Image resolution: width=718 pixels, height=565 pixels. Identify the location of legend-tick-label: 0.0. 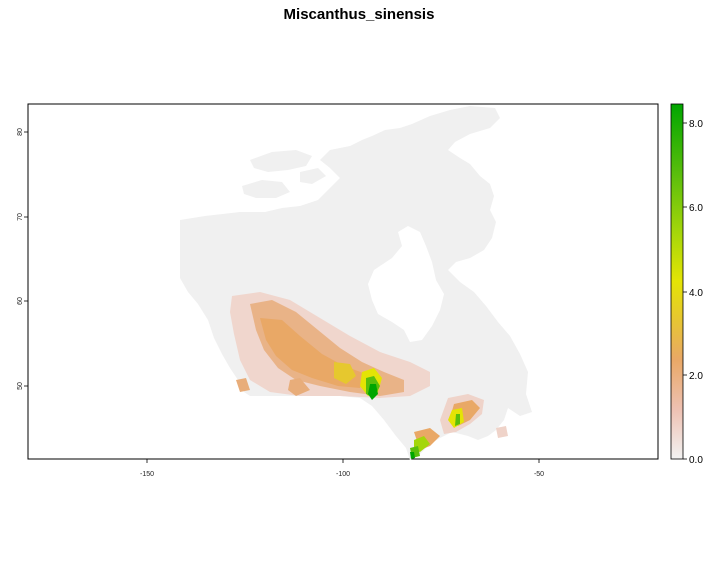
(696, 460).